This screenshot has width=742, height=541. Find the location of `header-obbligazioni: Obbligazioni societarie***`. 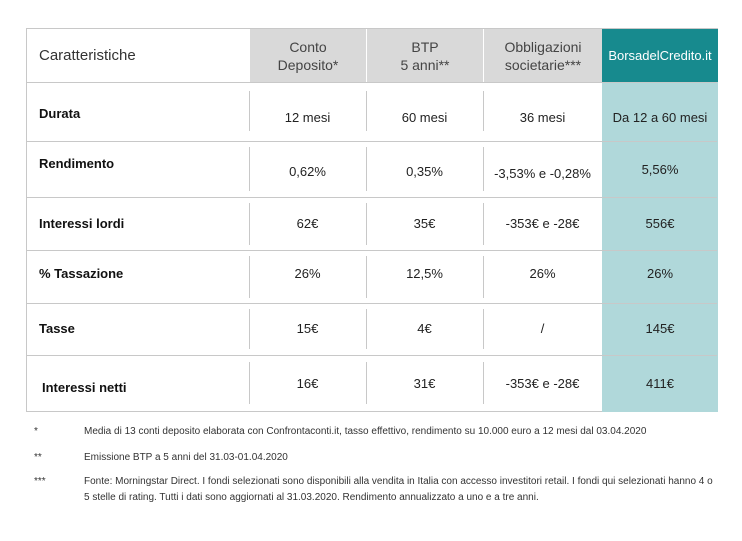

header-obbligazioni: Obbligazioni societarie*** is located at coordinates (542, 55).